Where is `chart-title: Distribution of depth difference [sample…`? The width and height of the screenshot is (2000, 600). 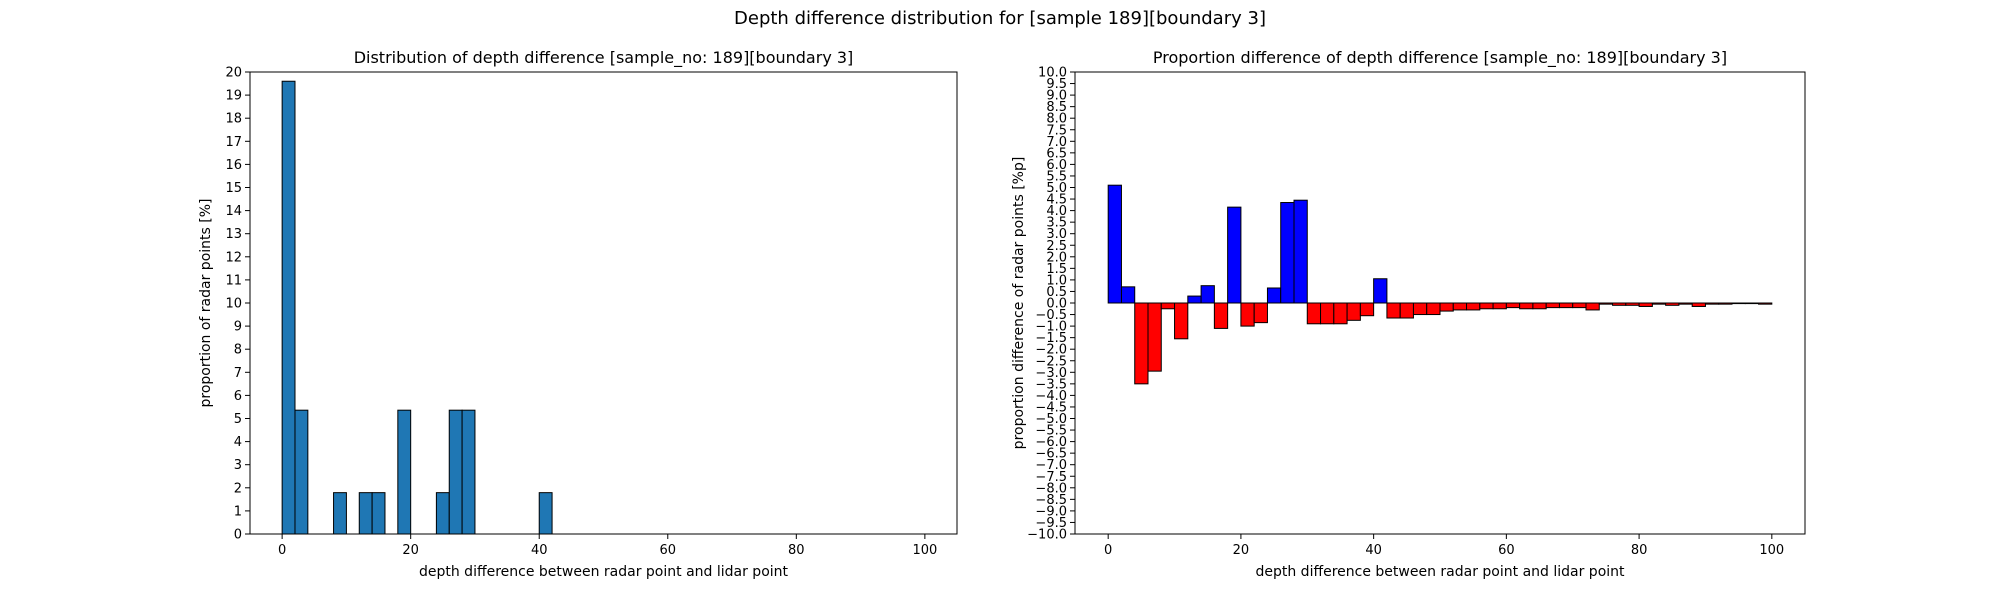
chart-title: Distribution of depth difference [sample… is located at coordinates (604, 58).